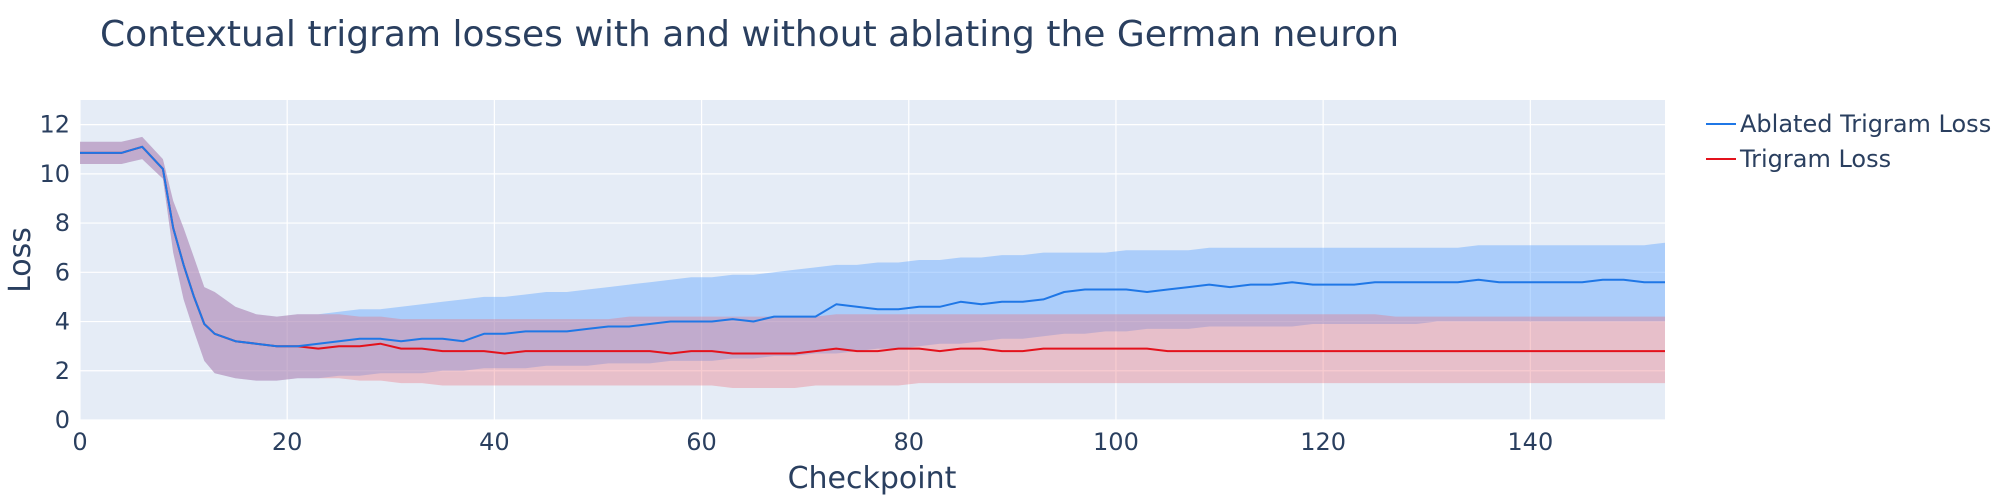  What do you see at coordinates (62, 272) in the screenshot?
I see `y-tick-label: 6` at bounding box center [62, 272].